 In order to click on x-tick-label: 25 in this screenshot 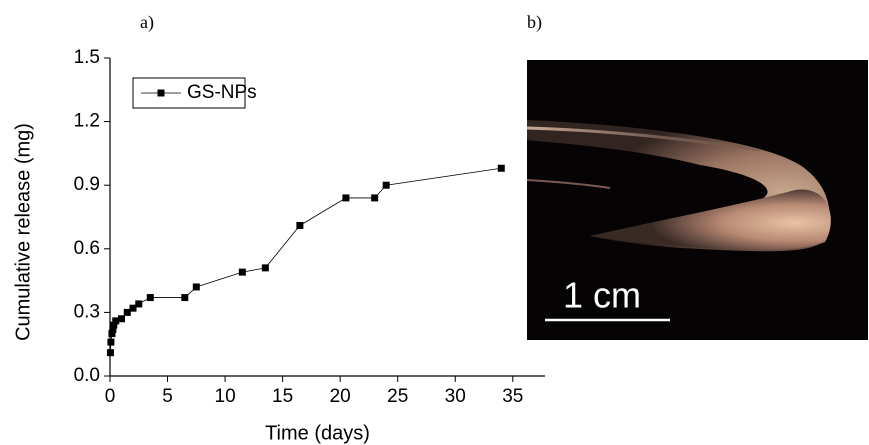, I will do `click(397, 396)`.